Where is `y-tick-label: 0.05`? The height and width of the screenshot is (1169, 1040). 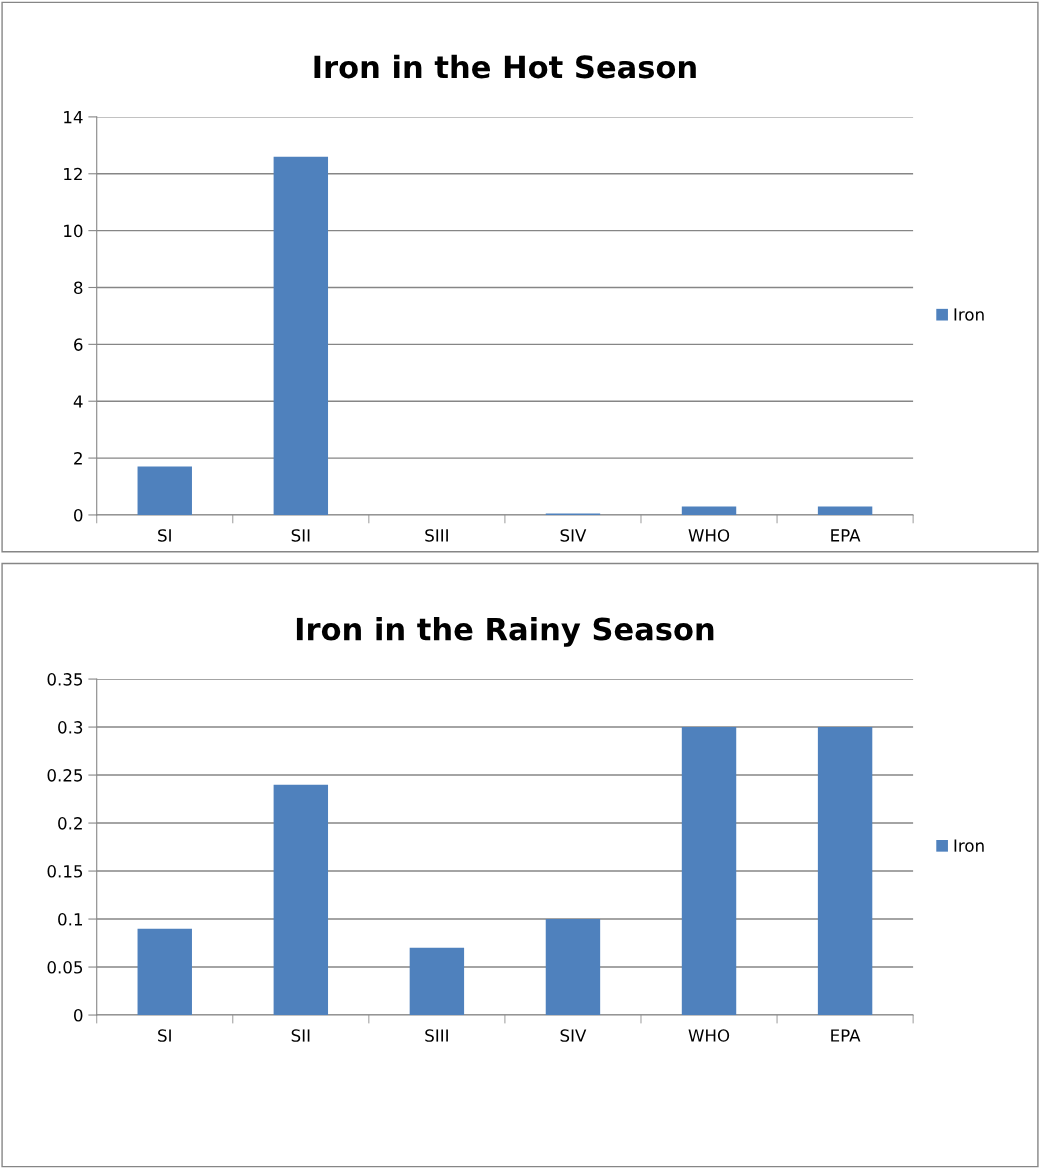 y-tick-label: 0.05 is located at coordinates (65, 967).